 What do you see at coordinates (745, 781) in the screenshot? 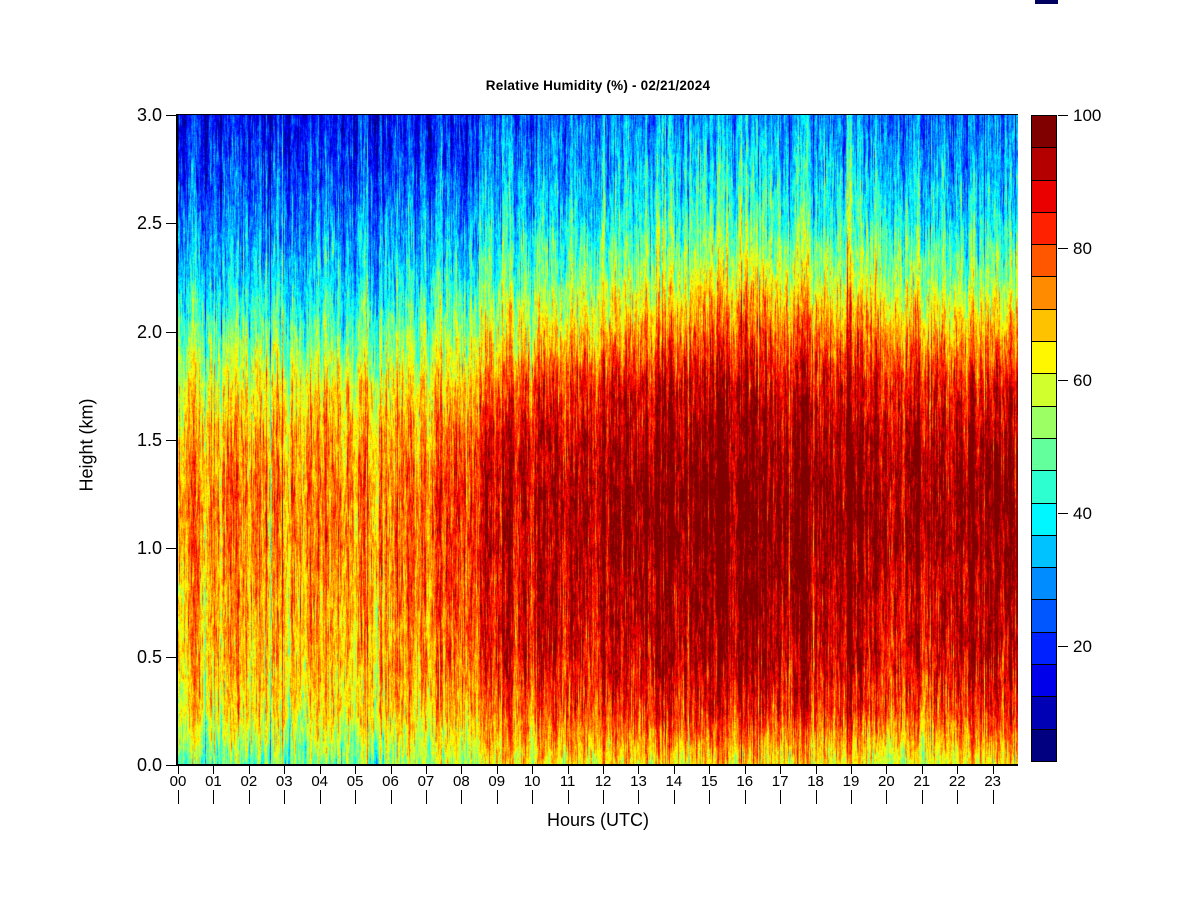
I see `x-tick-label: 16` at bounding box center [745, 781].